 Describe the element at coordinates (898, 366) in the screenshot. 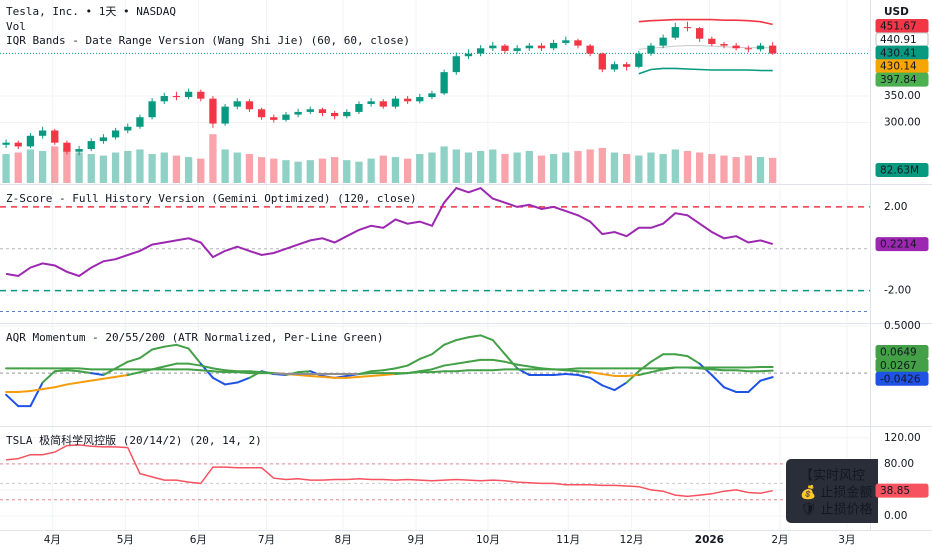

I see `value-label: 0.0267` at that location.